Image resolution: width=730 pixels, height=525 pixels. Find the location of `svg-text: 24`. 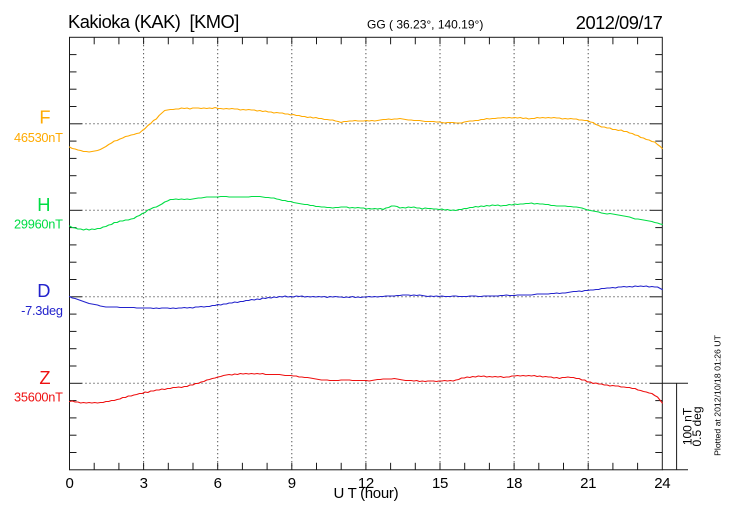

svg-text: 24 is located at coordinates (662, 483).